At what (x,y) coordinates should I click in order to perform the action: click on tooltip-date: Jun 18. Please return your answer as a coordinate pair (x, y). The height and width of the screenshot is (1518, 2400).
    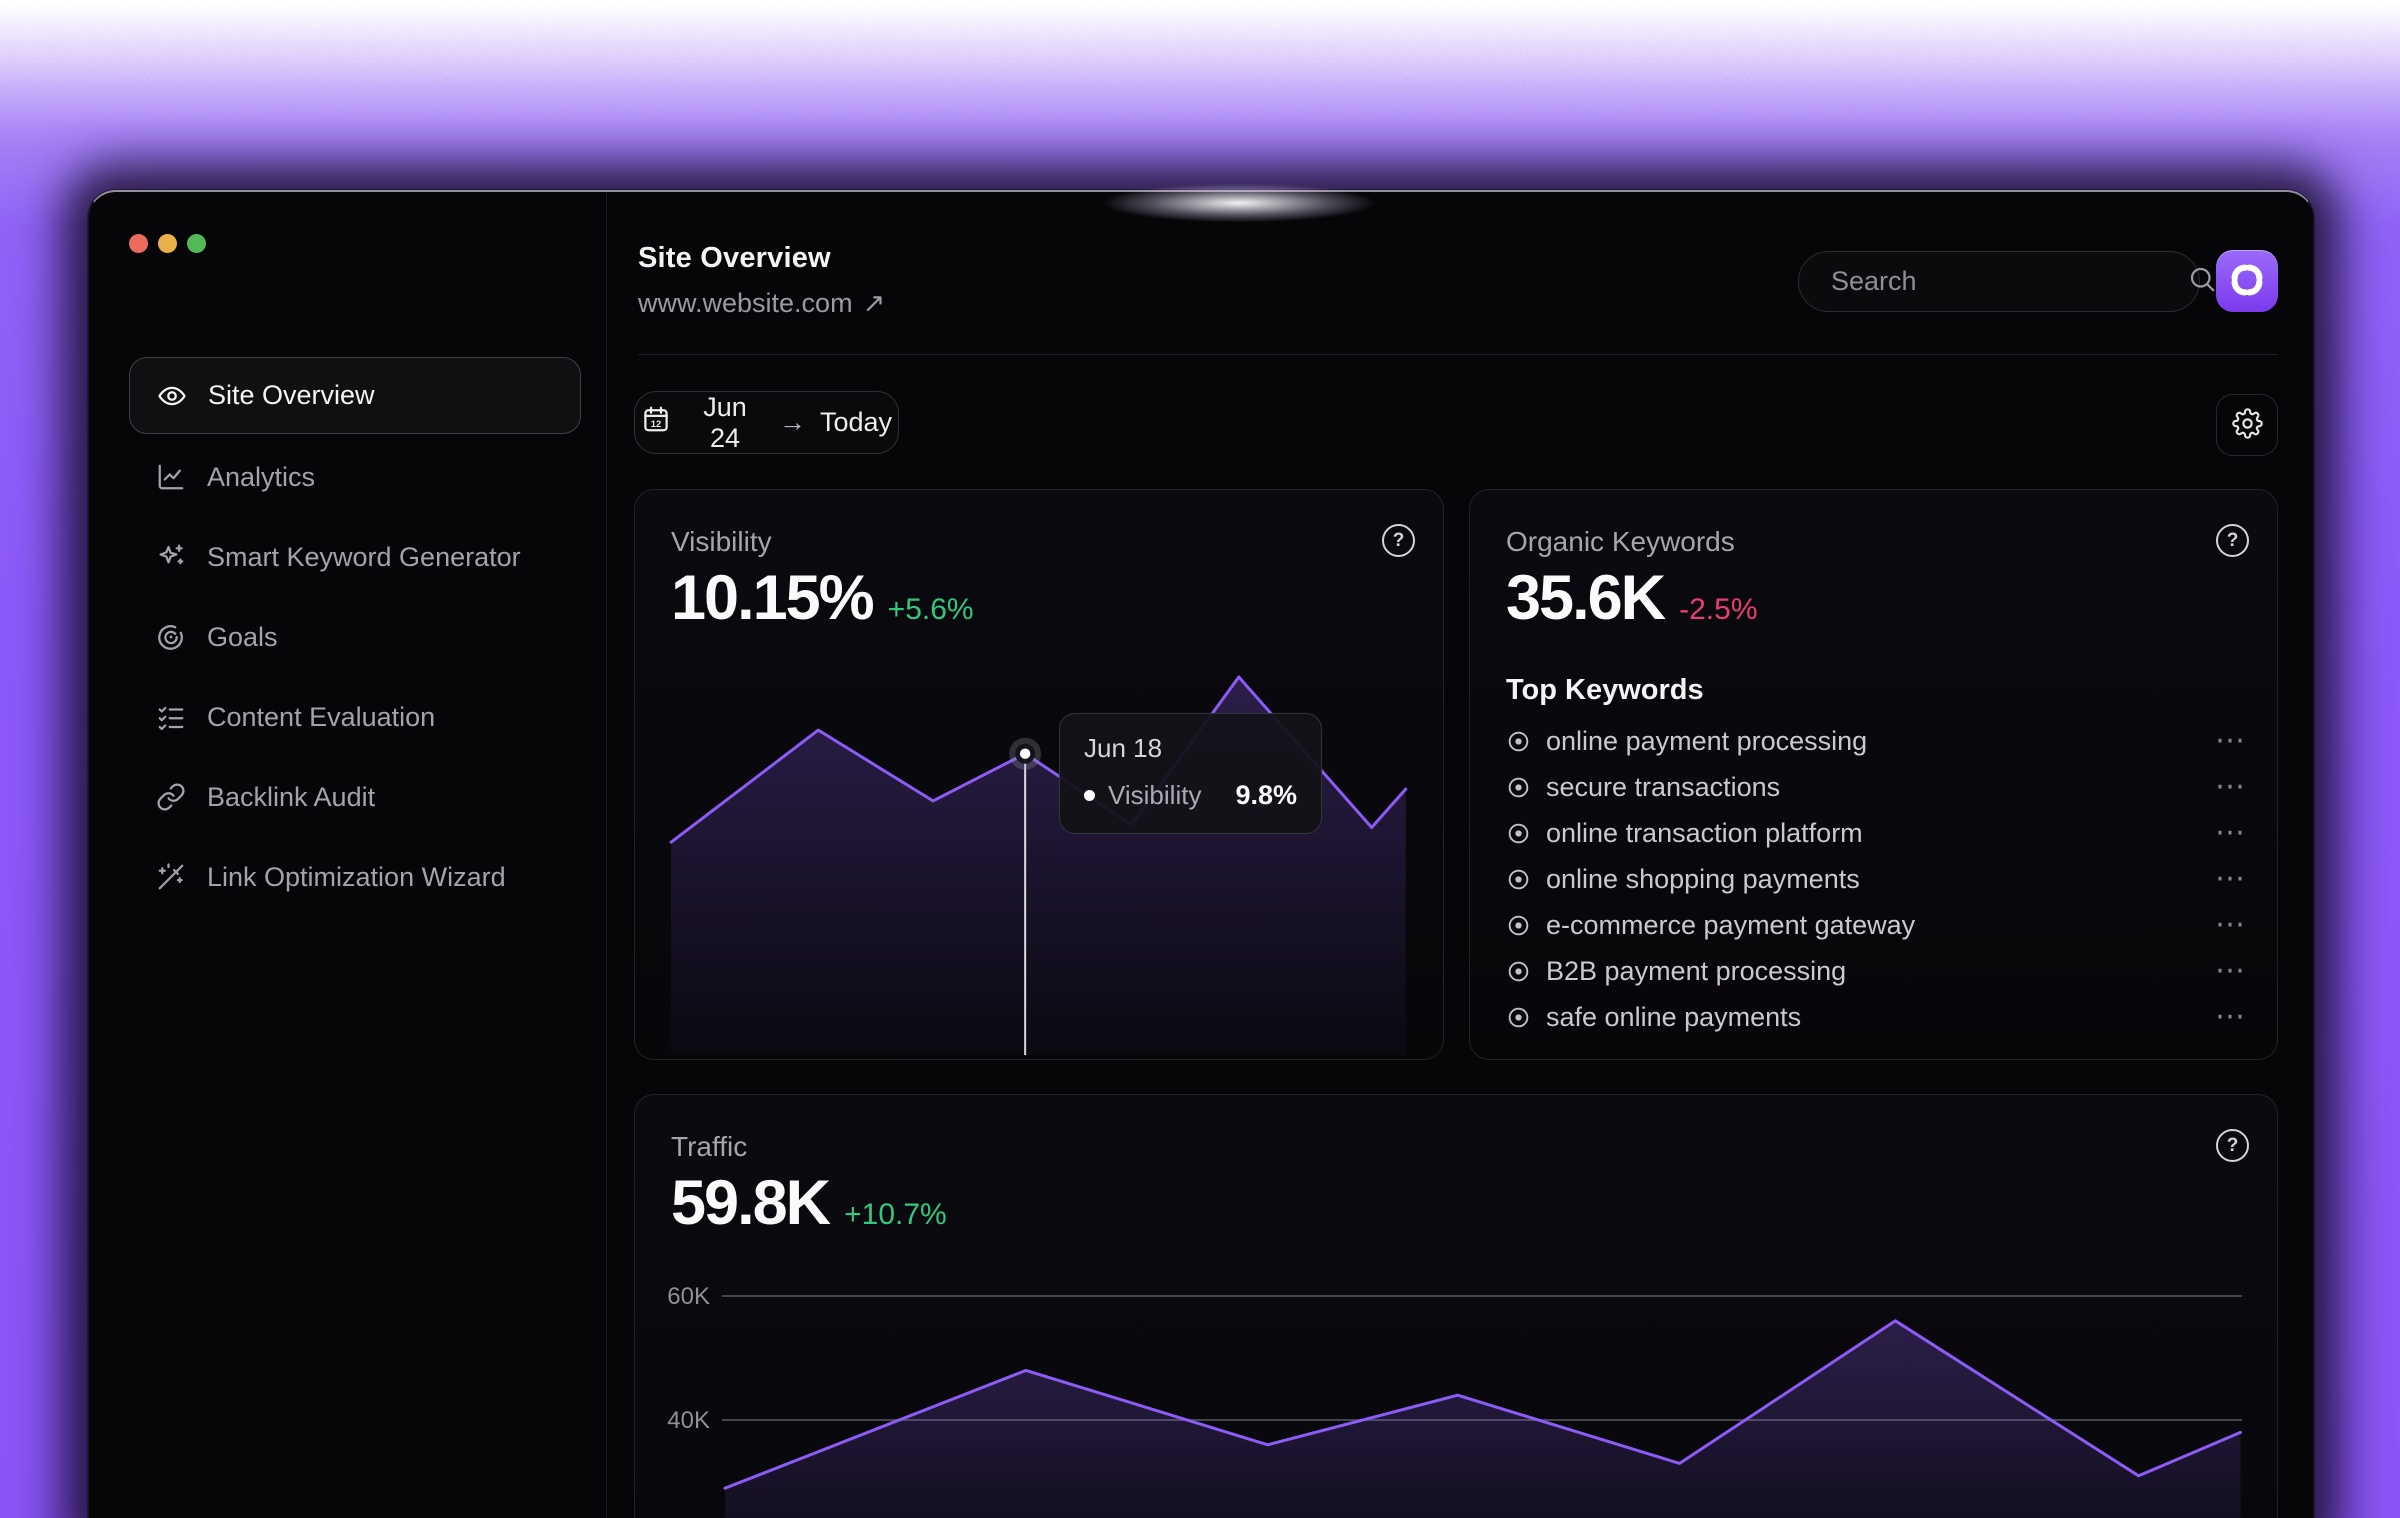
    Looking at the image, I should click on (1123, 748).